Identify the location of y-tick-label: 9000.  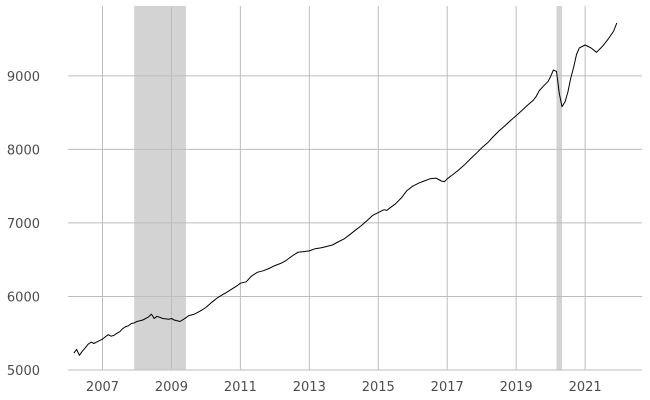
(23, 77).